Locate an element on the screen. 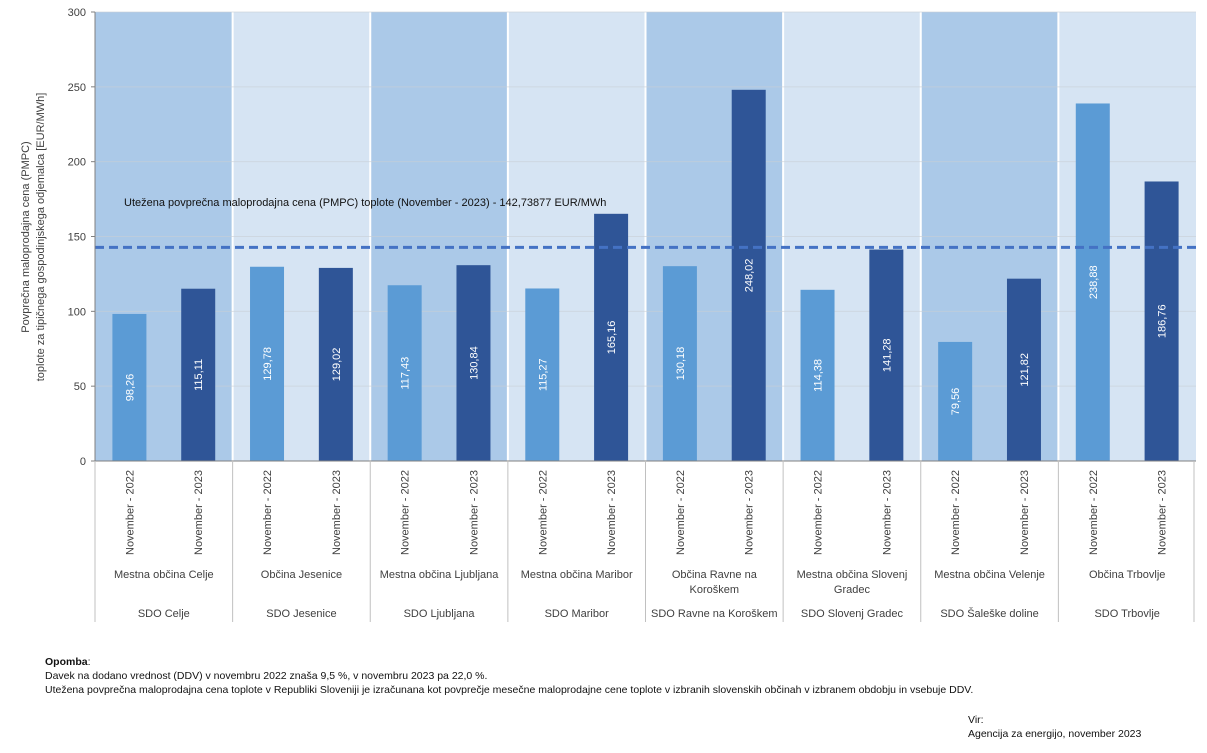 This screenshot has height=753, width=1207. bar-value-label: 79,56 is located at coordinates (956, 402).